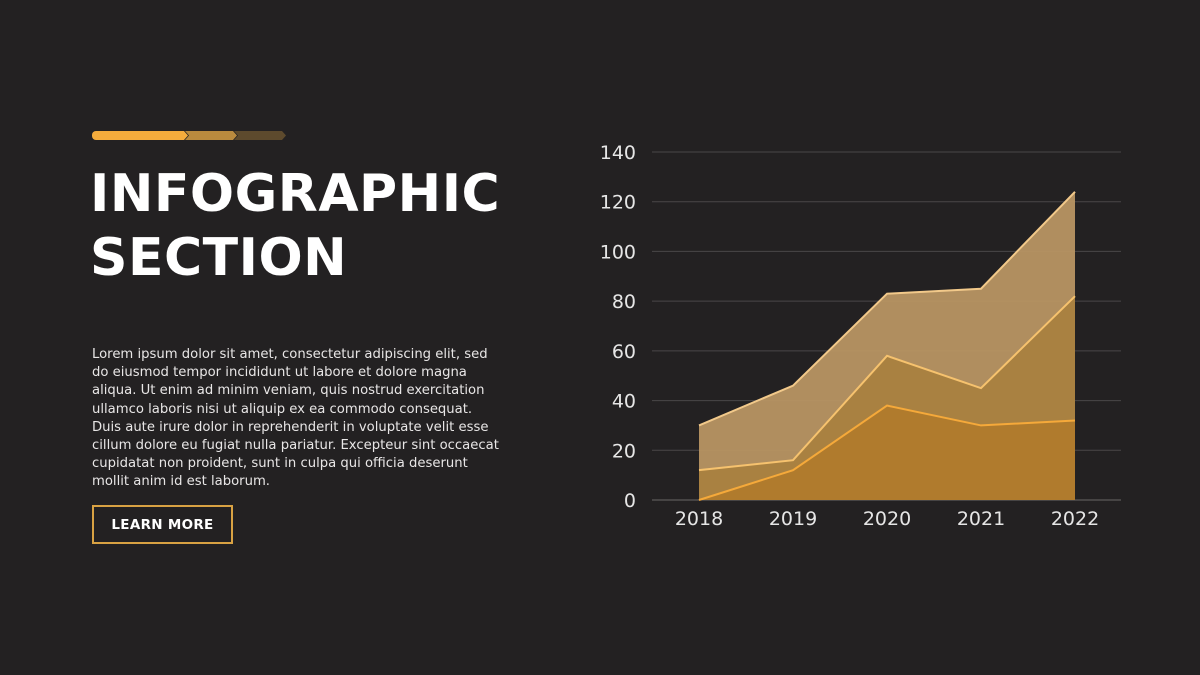 This screenshot has height=675, width=1200. I want to click on x-tick-label: 2019, so click(793, 519).